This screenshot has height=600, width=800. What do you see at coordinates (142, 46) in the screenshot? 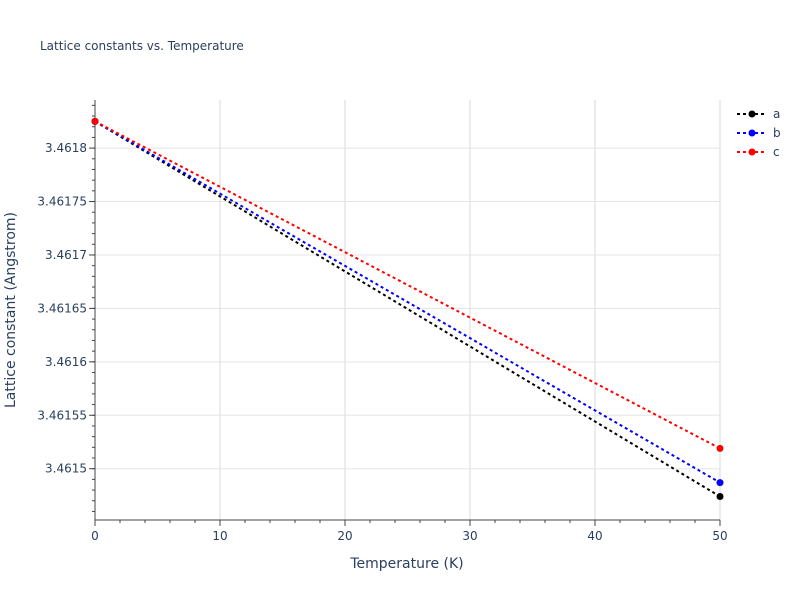
I see `chart-title: Lattice constants vs. Temperature` at bounding box center [142, 46].